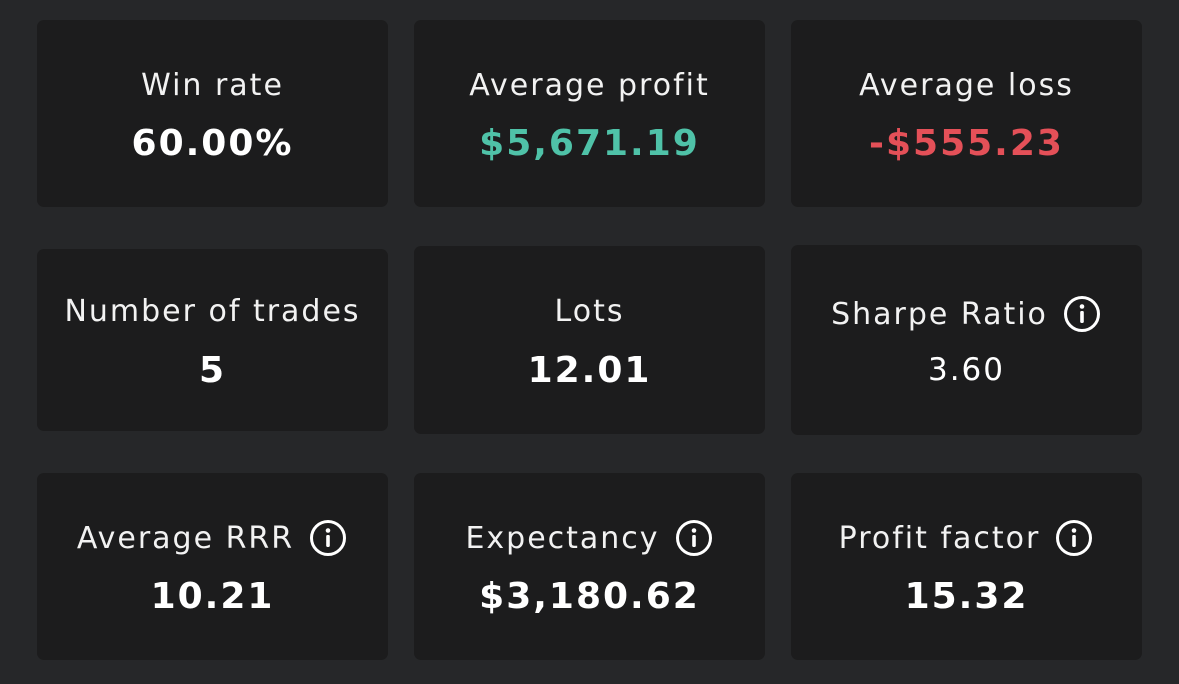 The width and height of the screenshot is (1179, 684). I want to click on stat-label: Average profit, so click(589, 85).